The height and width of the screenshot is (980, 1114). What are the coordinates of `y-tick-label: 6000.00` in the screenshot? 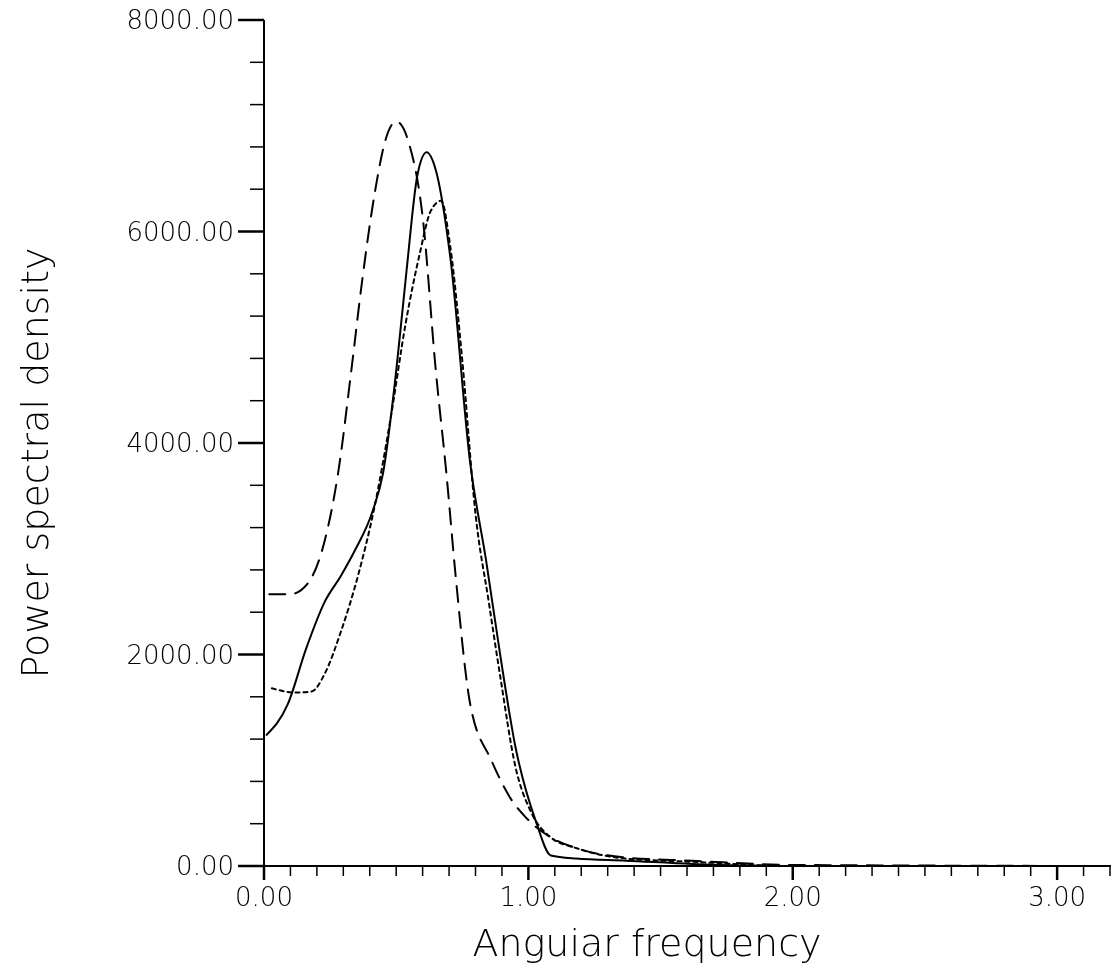 It's located at (180, 231).